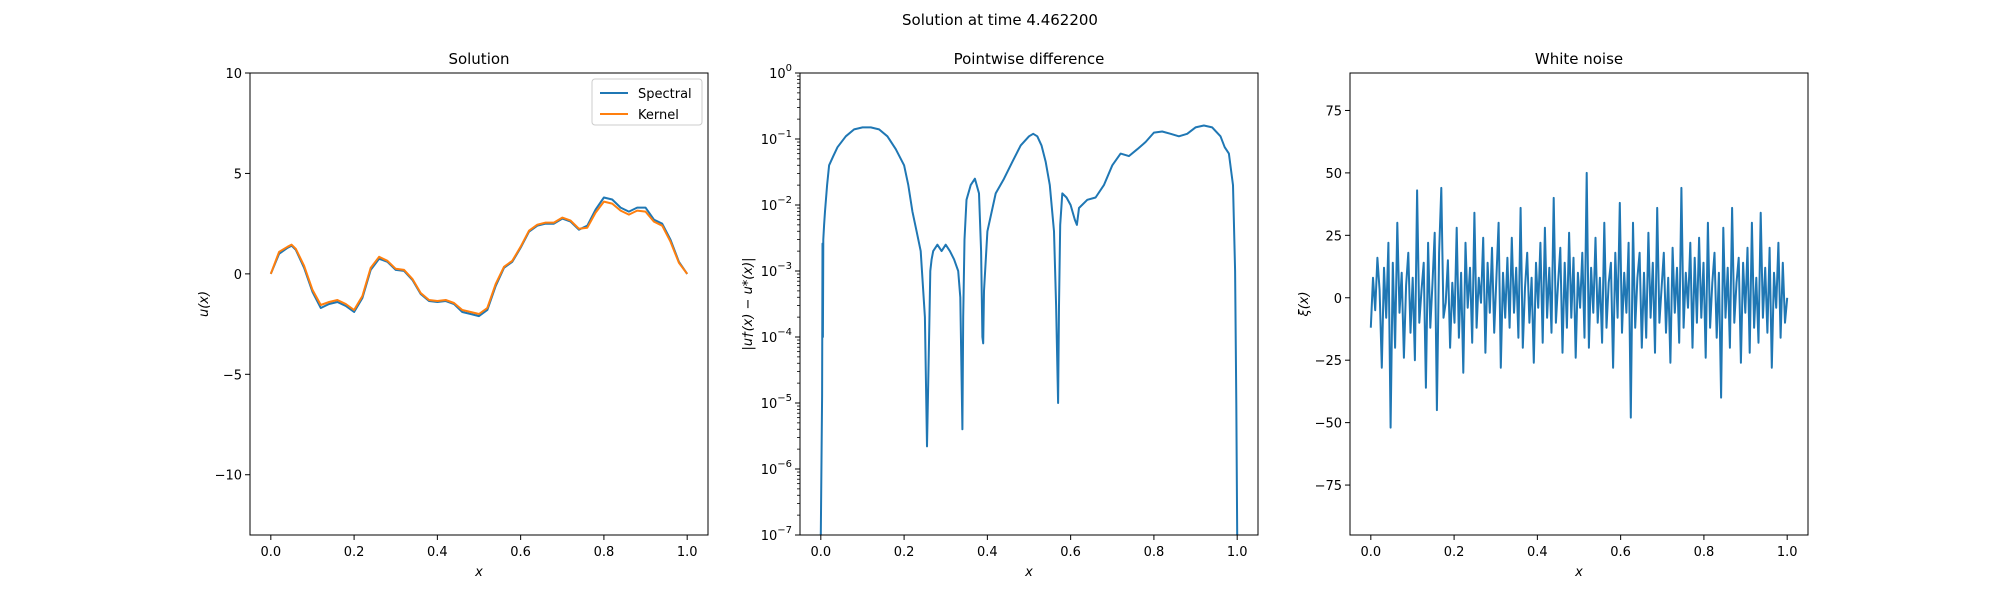 This screenshot has height=600, width=2000. Describe the element at coordinates (238, 174) in the screenshot. I see `y-tick-label: 5` at that location.